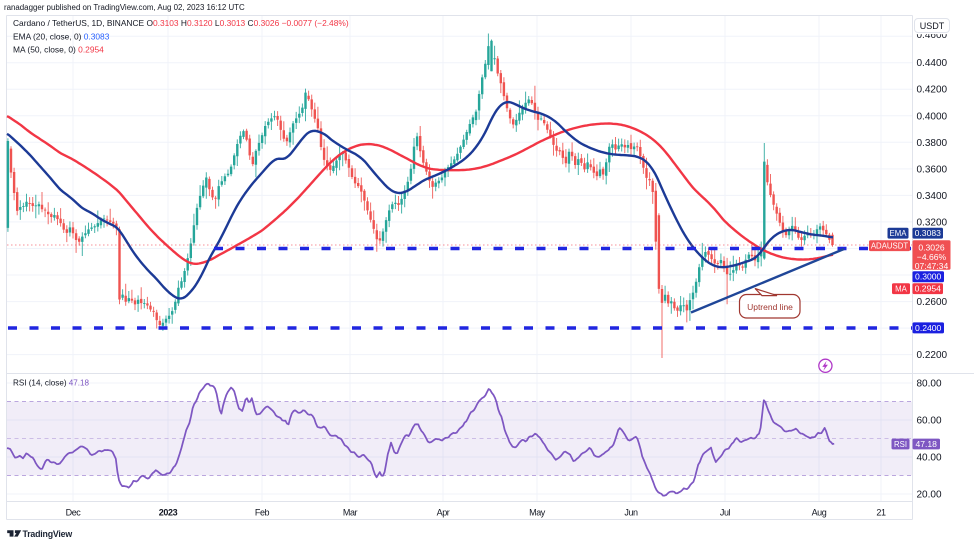 The image size is (974, 548). I want to click on svg-text: Mar, so click(350, 513).